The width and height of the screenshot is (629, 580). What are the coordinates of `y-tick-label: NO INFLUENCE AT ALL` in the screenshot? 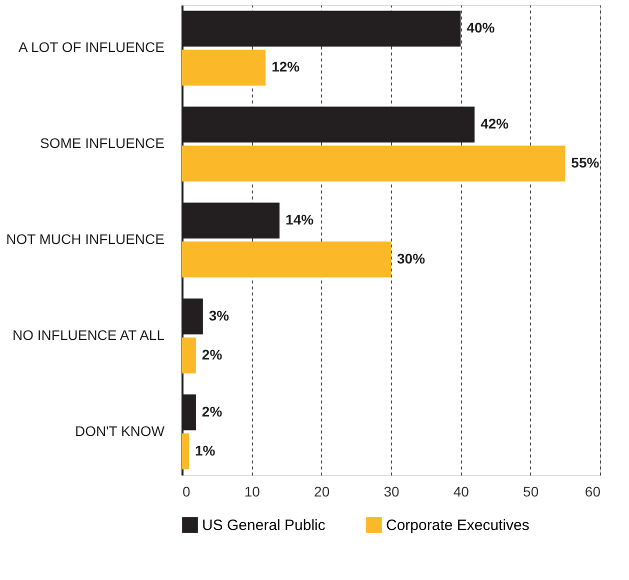 It's located at (88, 334).